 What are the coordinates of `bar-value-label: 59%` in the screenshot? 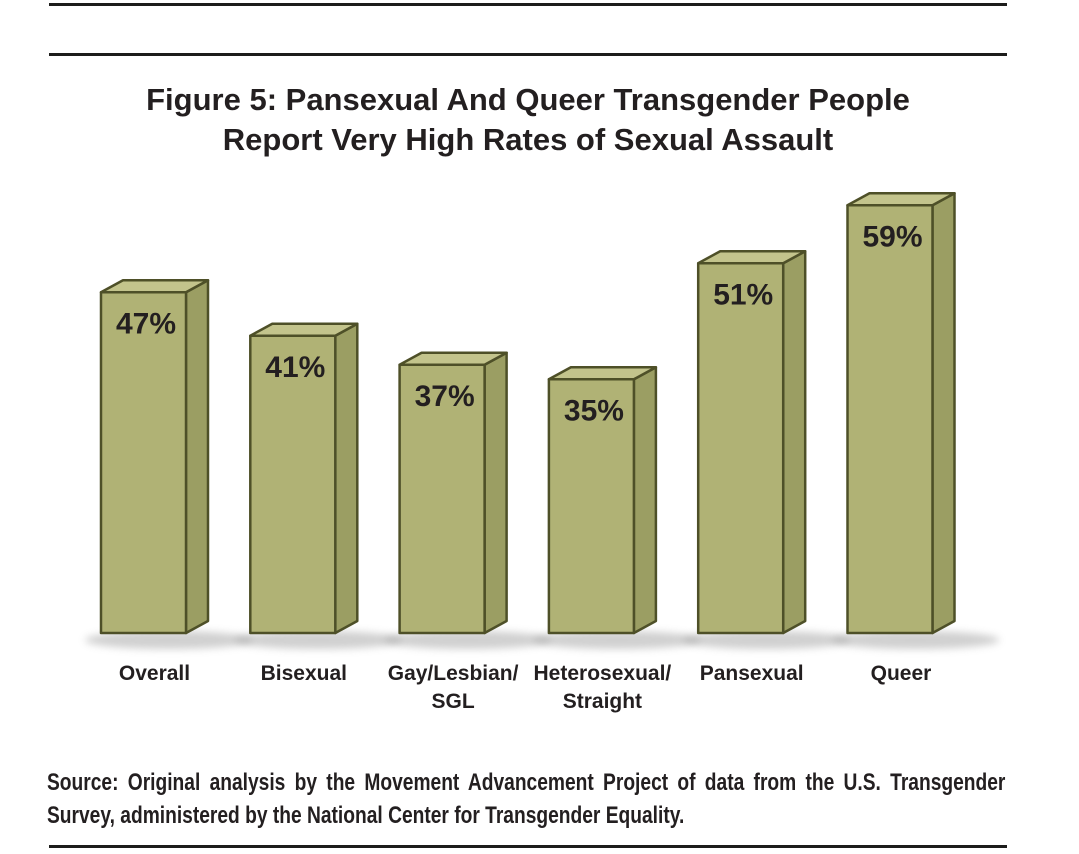 It's located at (893, 236).